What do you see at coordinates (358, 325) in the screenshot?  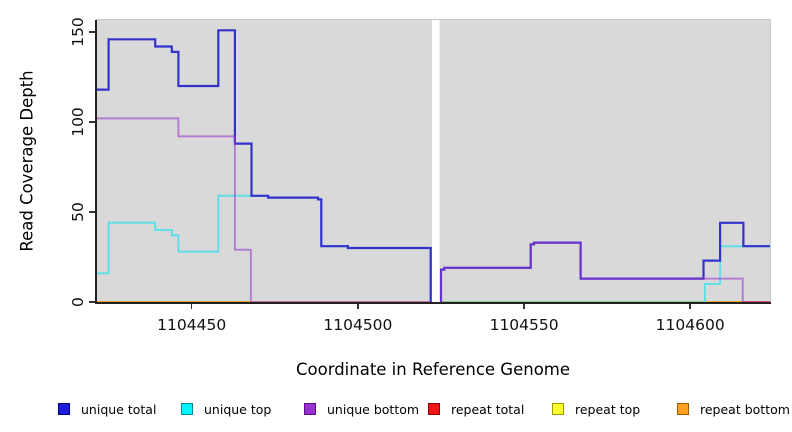 I see `x-tick-label-1104500: 1104500` at bounding box center [358, 325].